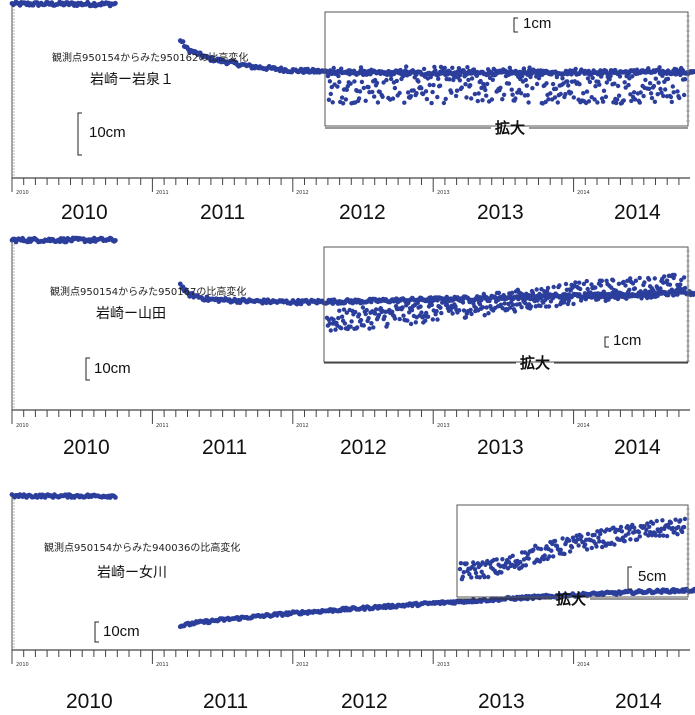  What do you see at coordinates (86, 447) in the screenshot?
I see `panel-2-year-0: 2010` at bounding box center [86, 447].